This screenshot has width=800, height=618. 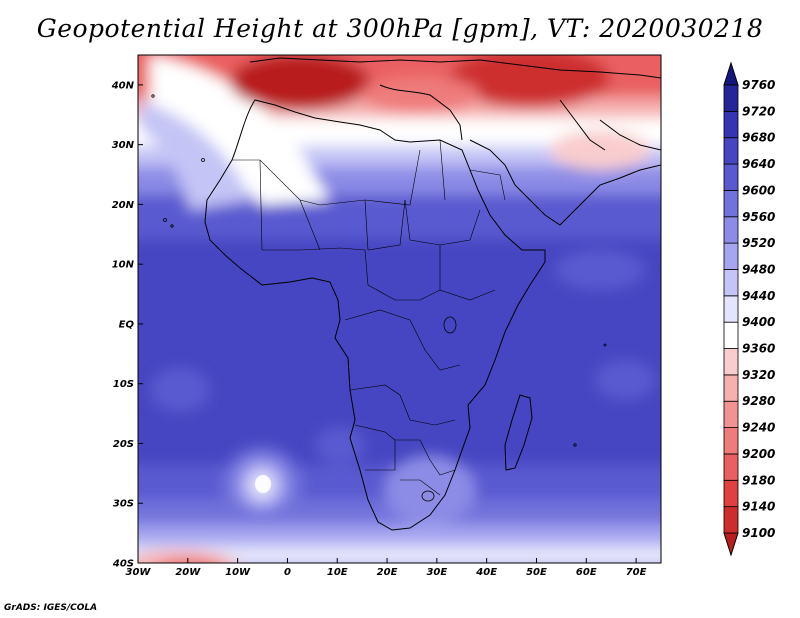 I want to click on lat-tick-label: 40N, so click(x=123, y=85).